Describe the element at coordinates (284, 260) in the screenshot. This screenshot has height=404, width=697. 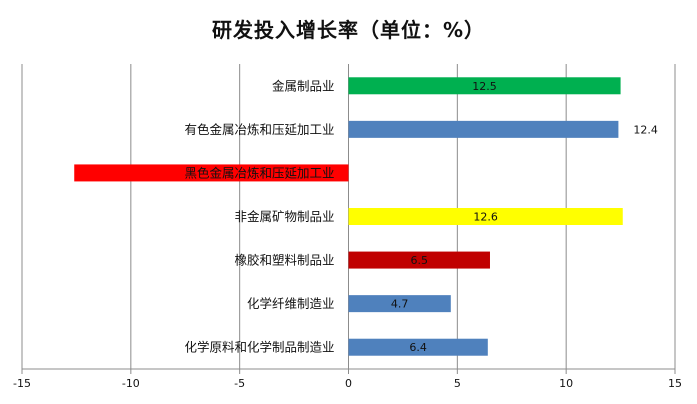
I see `category-label: 橡胶和塑料制品业` at that location.